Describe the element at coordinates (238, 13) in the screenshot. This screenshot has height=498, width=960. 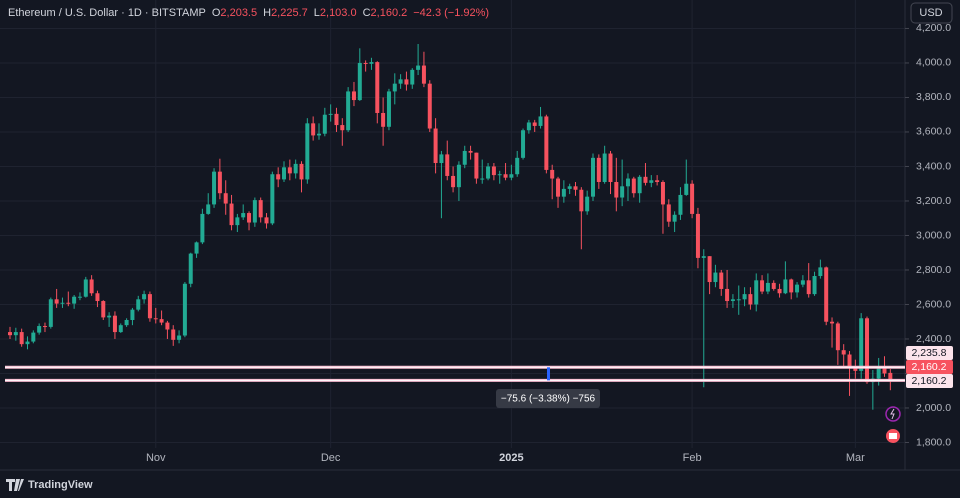
I see `field-value: 2,203.5` at that location.